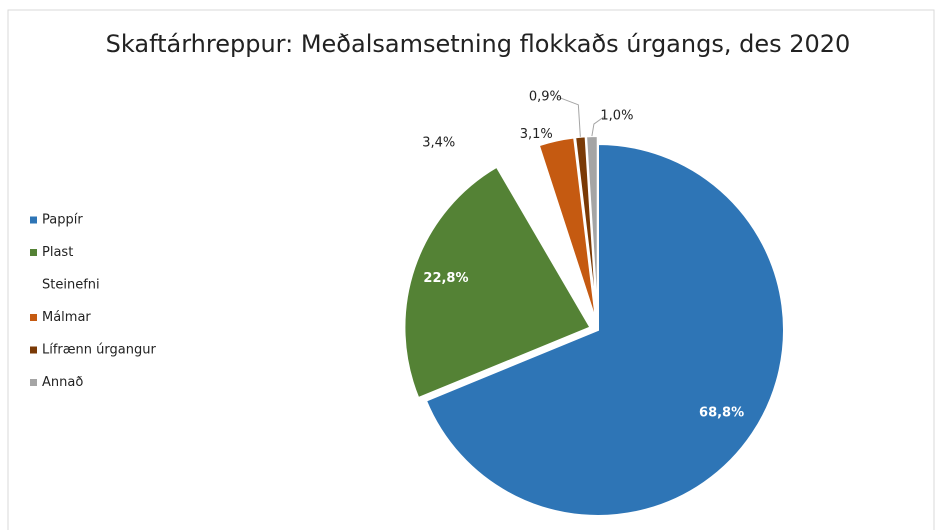 The image size is (942, 530). I want to click on data-label: 3,1%, so click(536, 134).